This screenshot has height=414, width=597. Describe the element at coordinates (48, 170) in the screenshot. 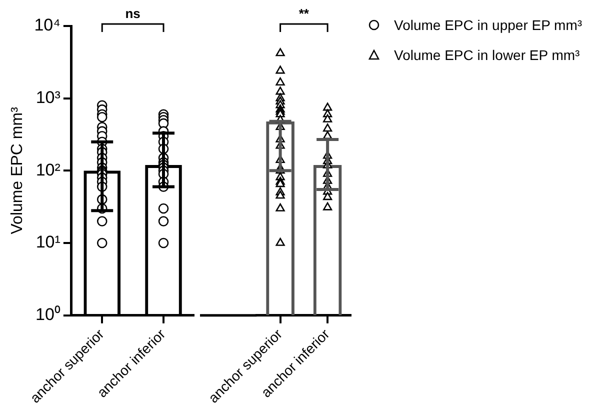

I see `y-tick-label: 10²` at that location.